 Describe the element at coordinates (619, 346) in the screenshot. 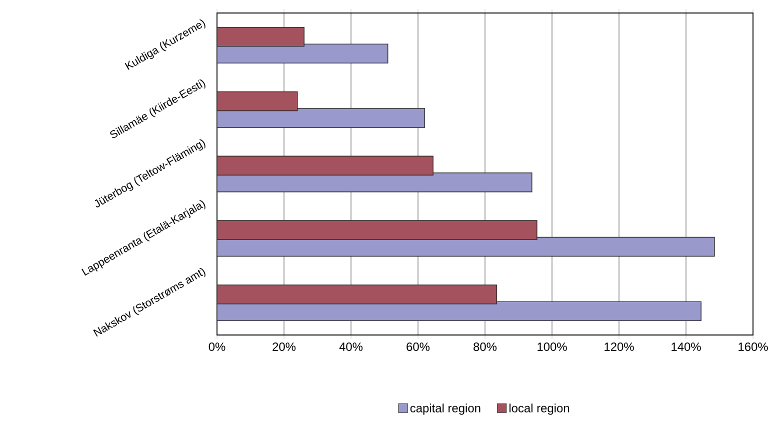

I see `x-tick-label: 120%` at that location.